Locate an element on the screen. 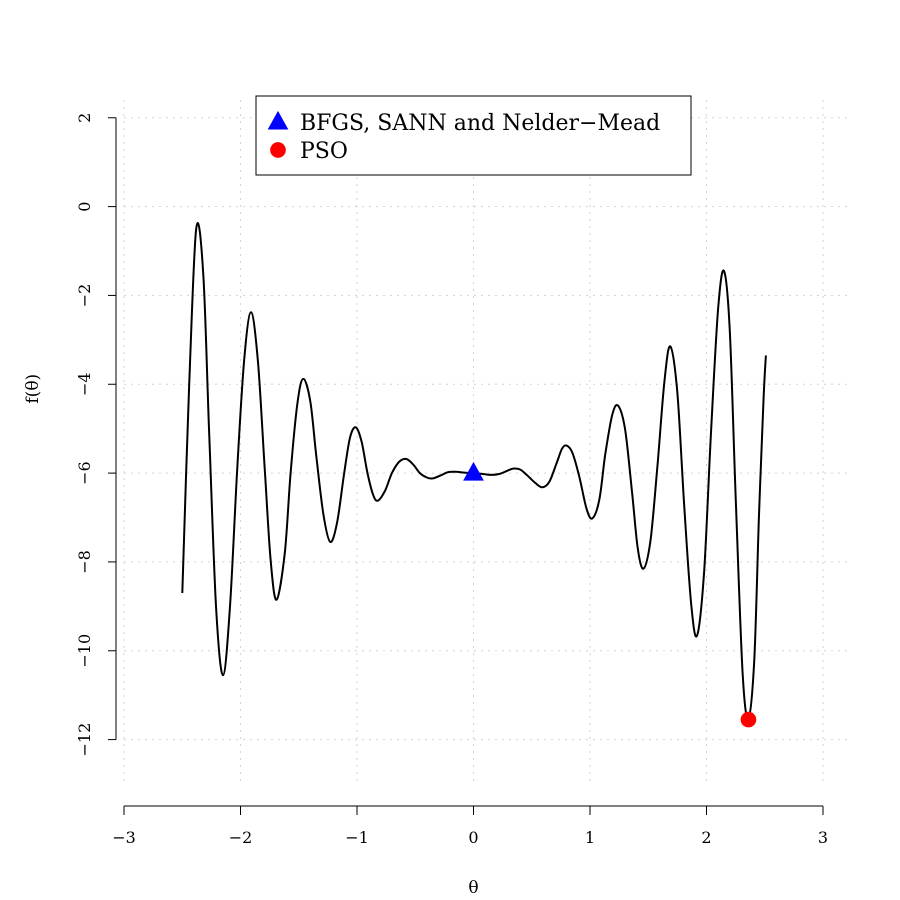  bfgs-sann-neldermead-optimum-marker is located at coordinates (473, 471).